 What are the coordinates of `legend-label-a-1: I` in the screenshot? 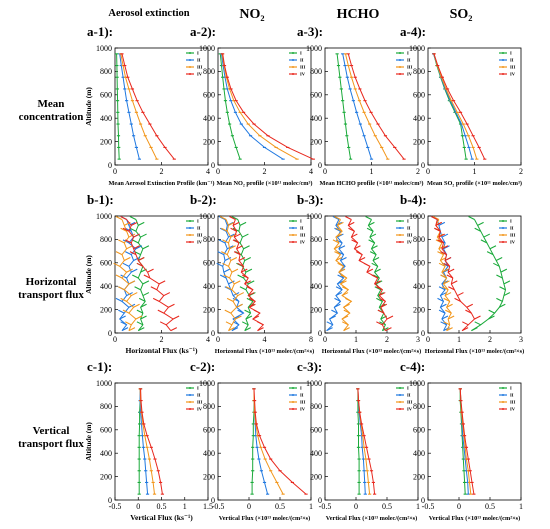 It's located at (198, 53).